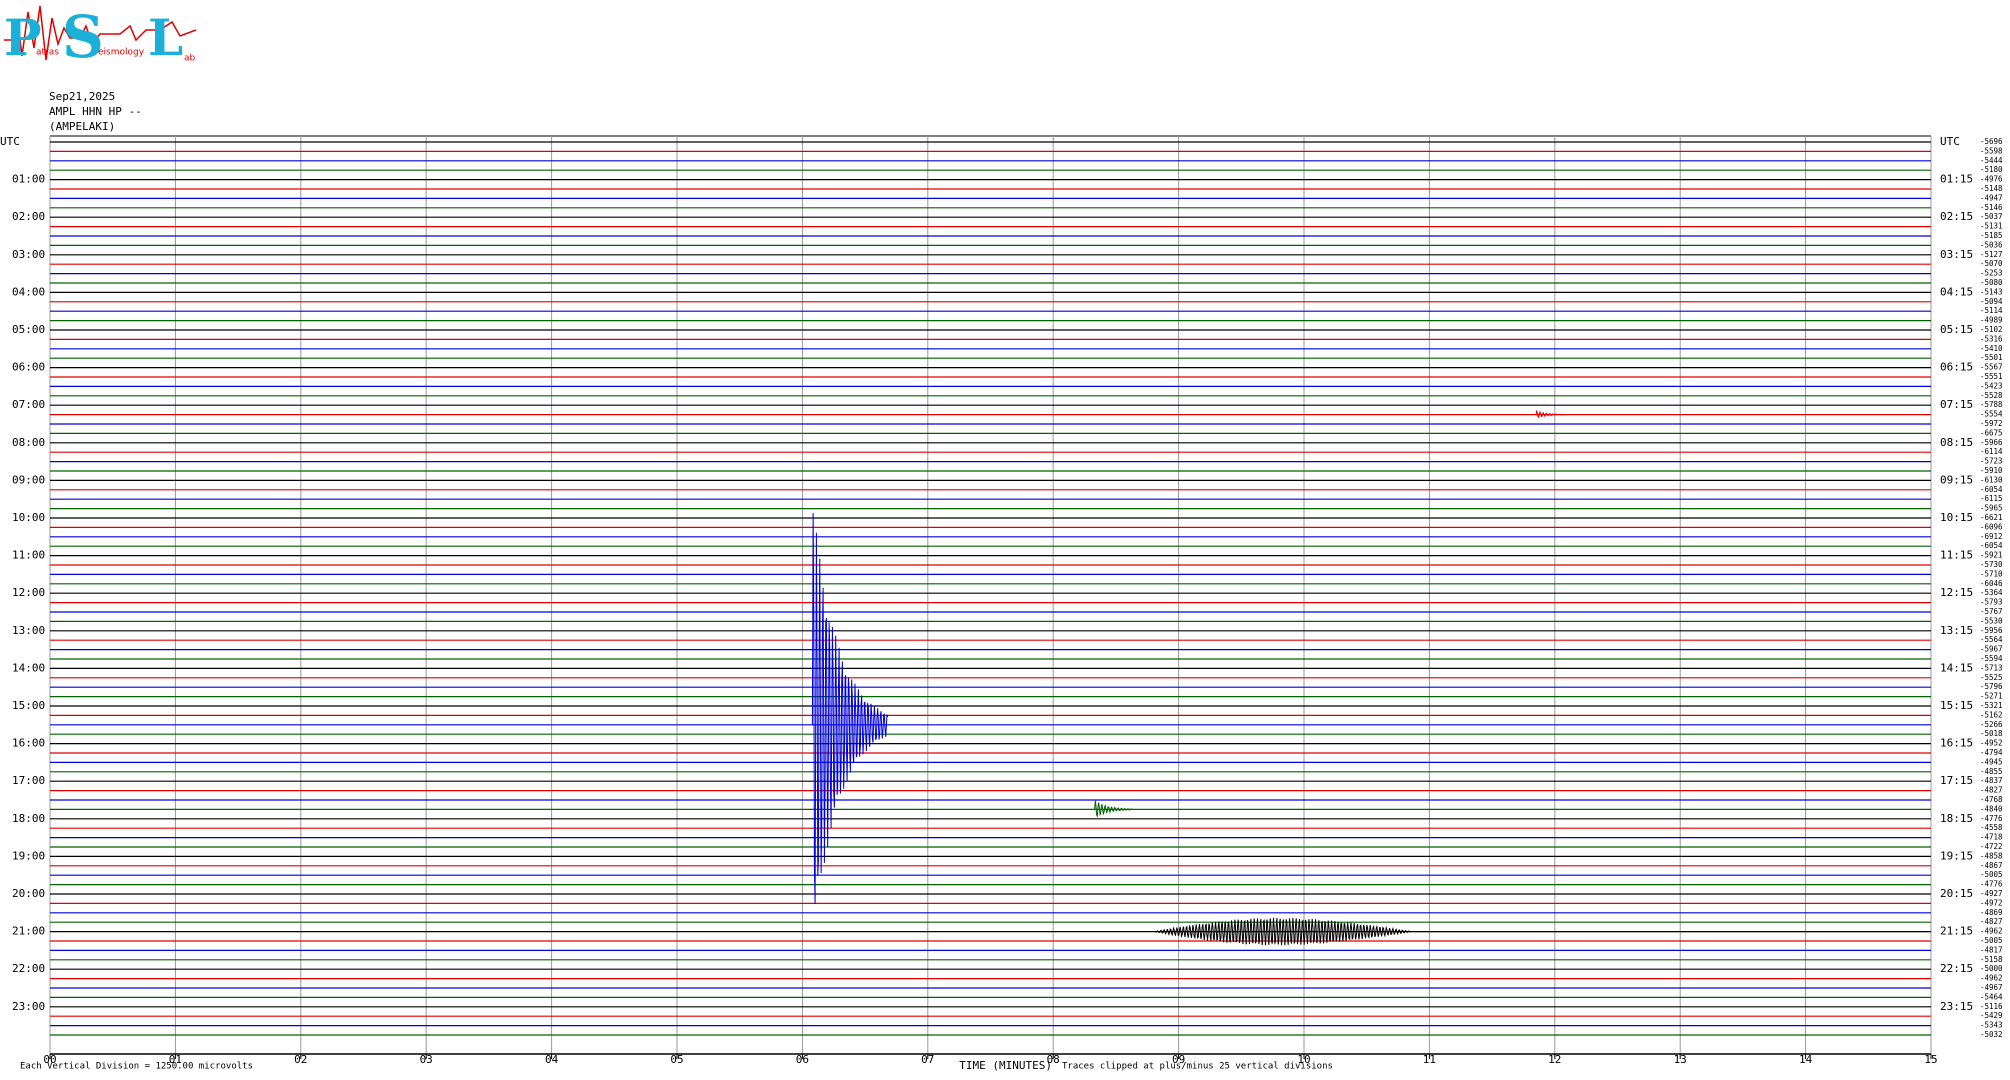  Describe the element at coordinates (1991, 508) in the screenshot. I see `trace-offset: -5965` at that location.